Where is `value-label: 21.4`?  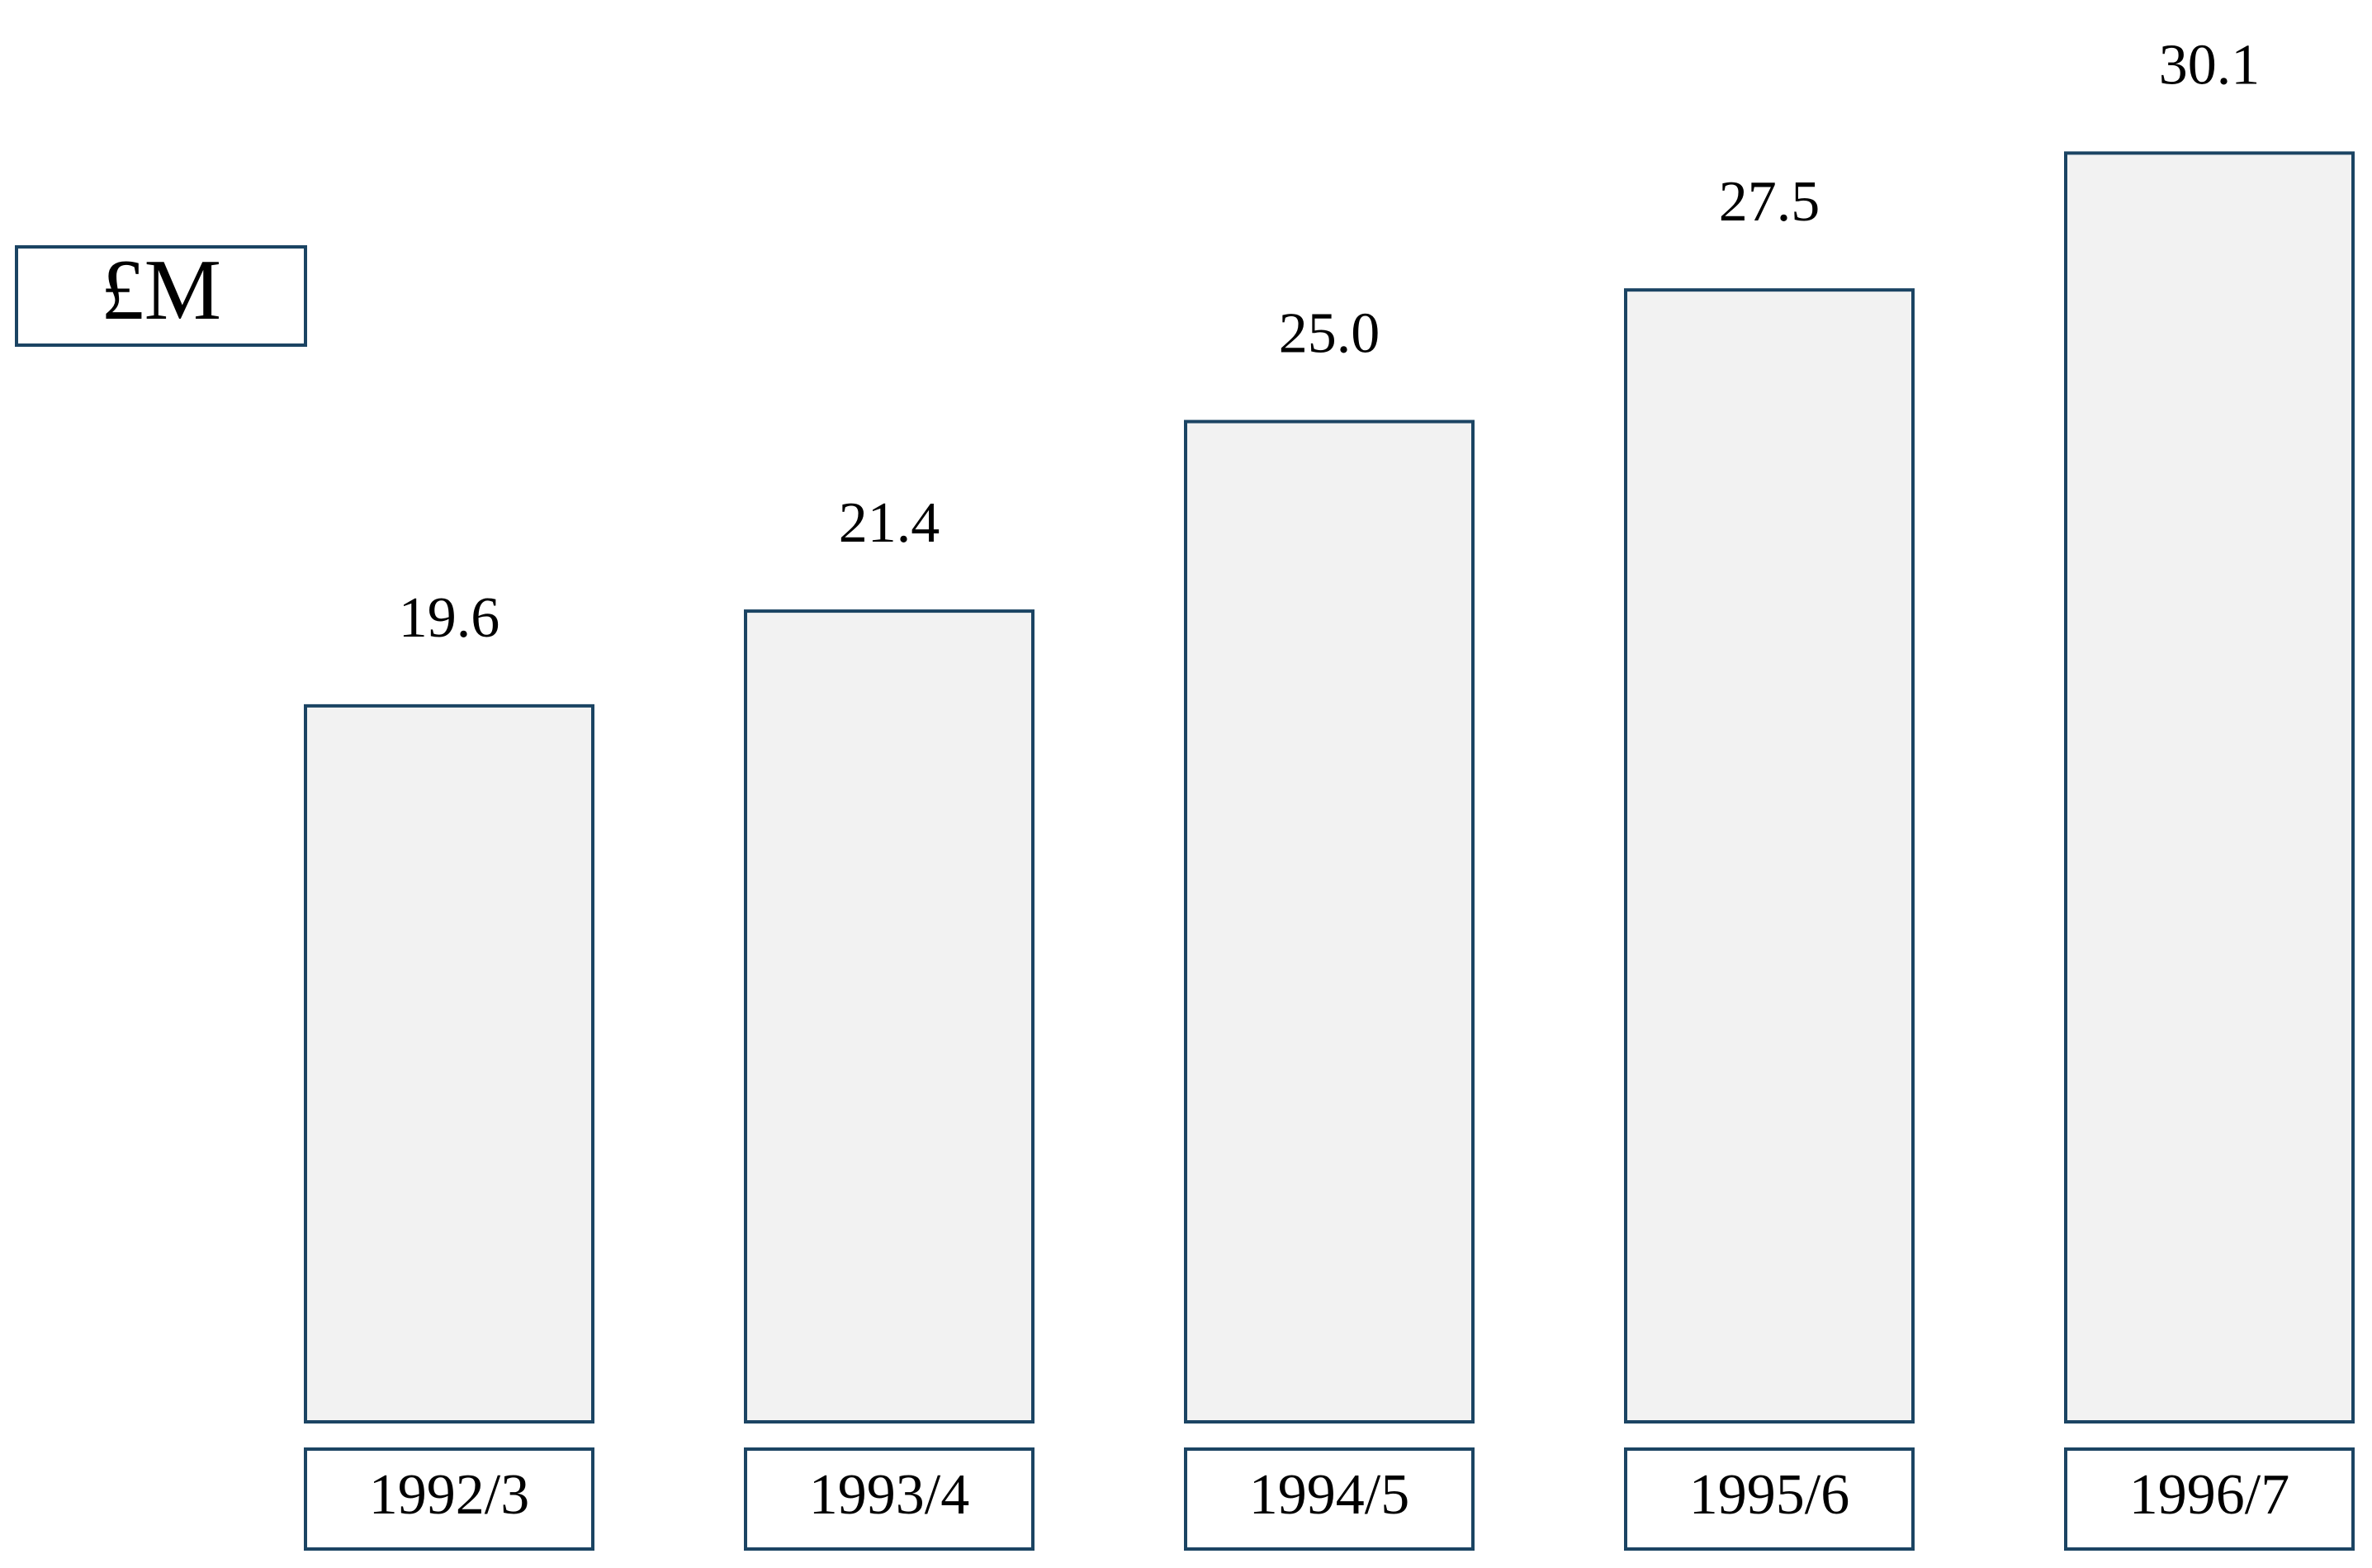 value-label: 21.4 is located at coordinates (889, 523).